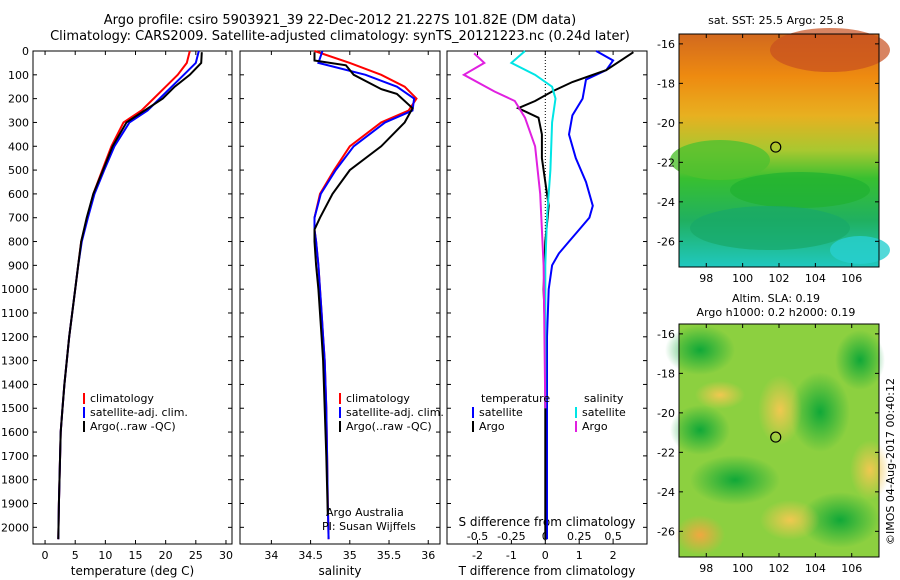 The width and height of the screenshot is (900, 580). What do you see at coordinates (25, 51) in the screenshot?
I see `y-tick-label: 0` at bounding box center [25, 51].